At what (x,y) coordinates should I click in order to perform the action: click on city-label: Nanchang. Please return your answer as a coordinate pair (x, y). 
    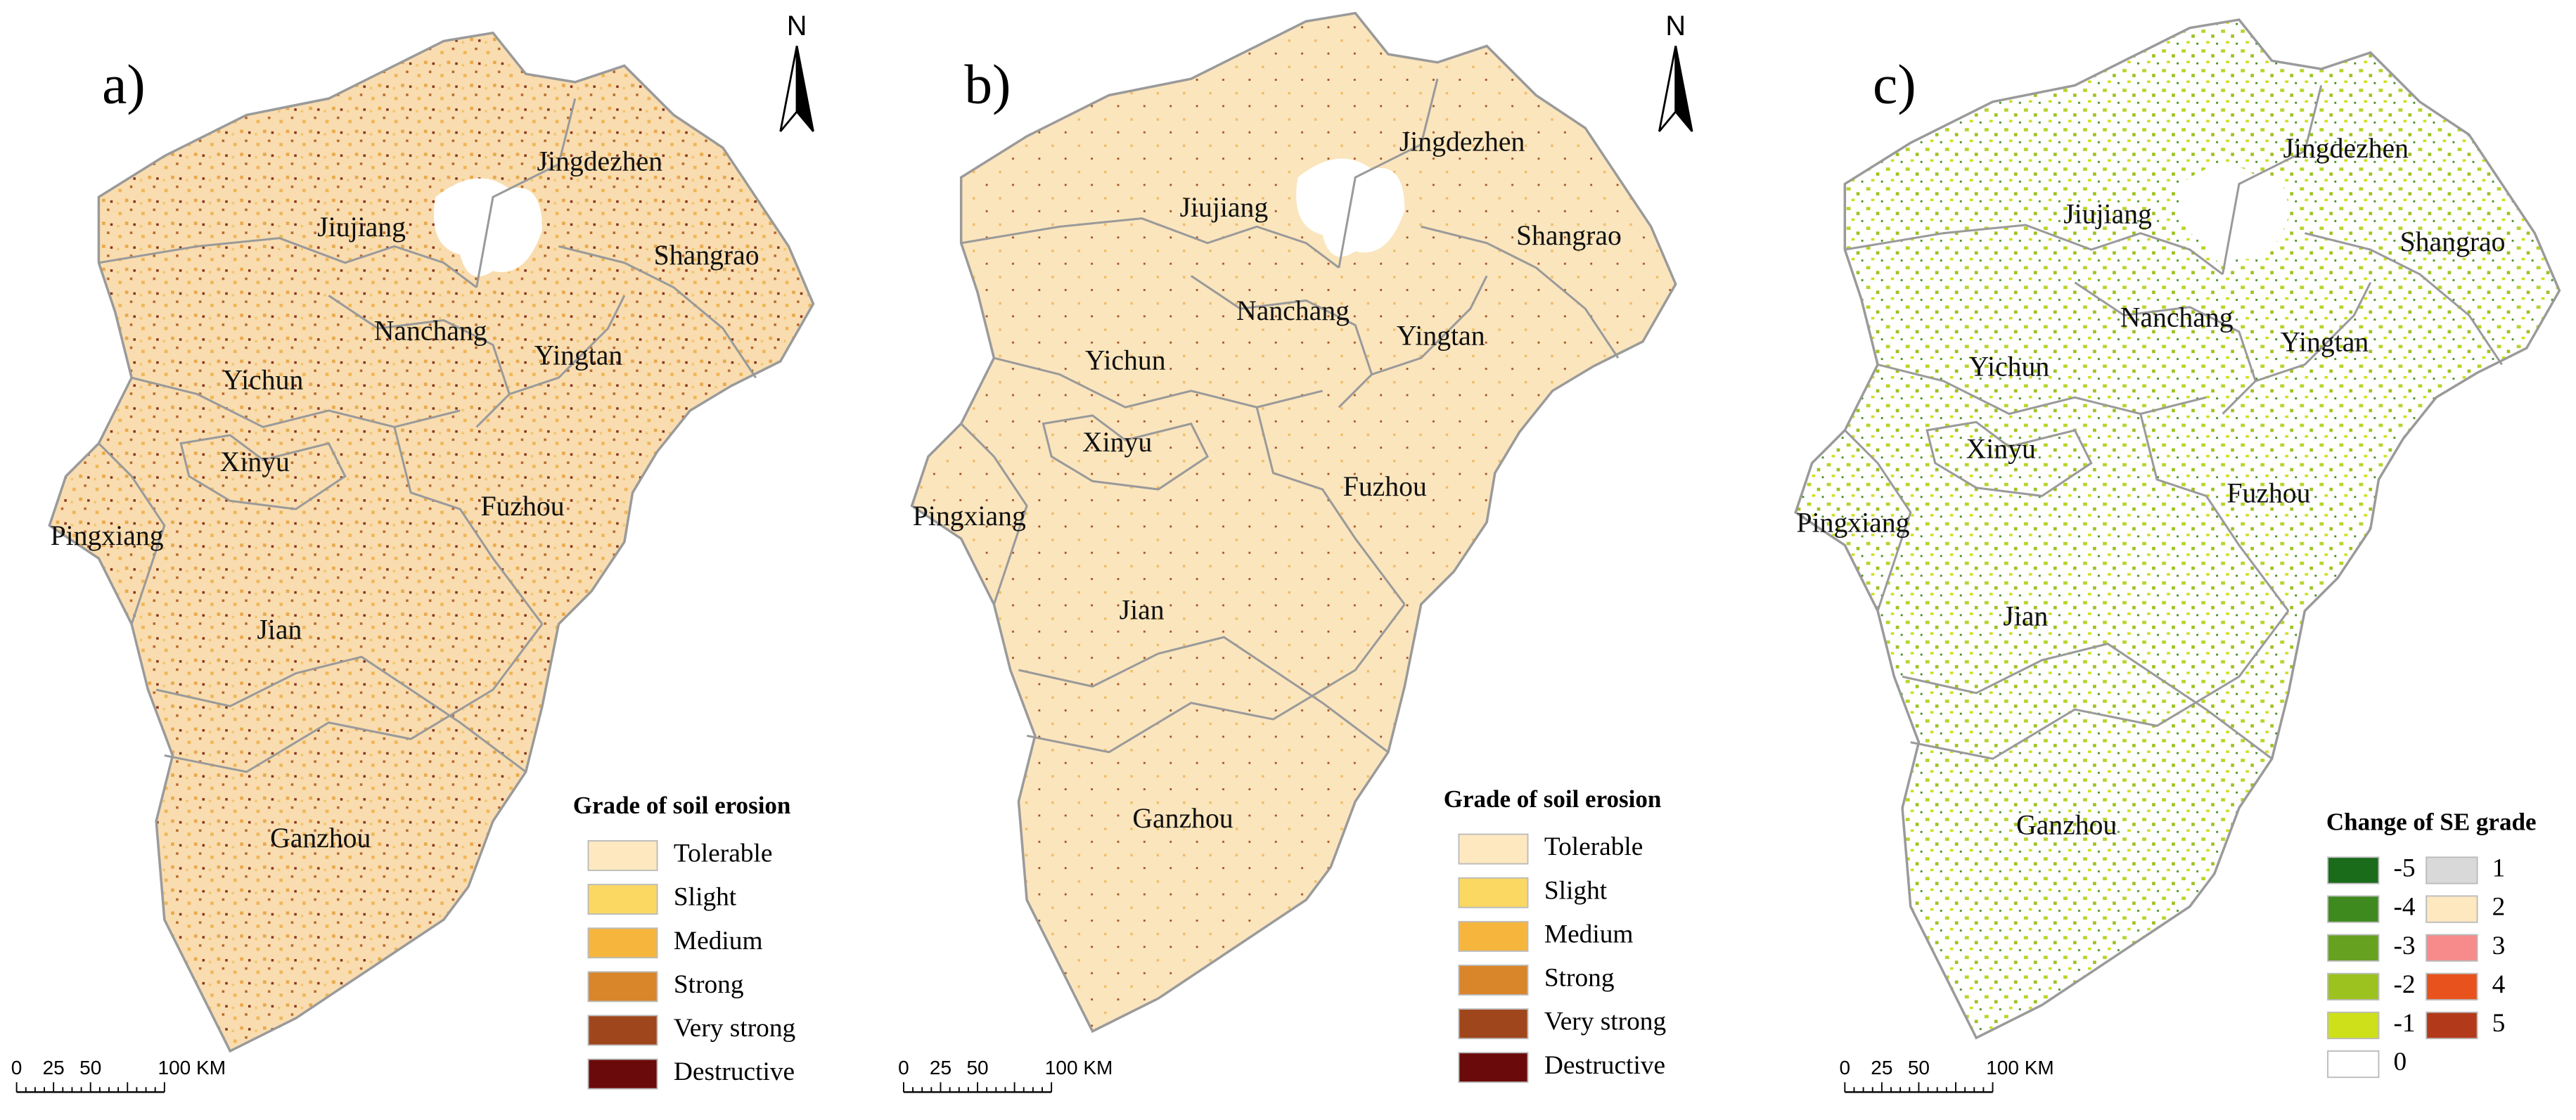
    Looking at the image, I should click on (430, 330).